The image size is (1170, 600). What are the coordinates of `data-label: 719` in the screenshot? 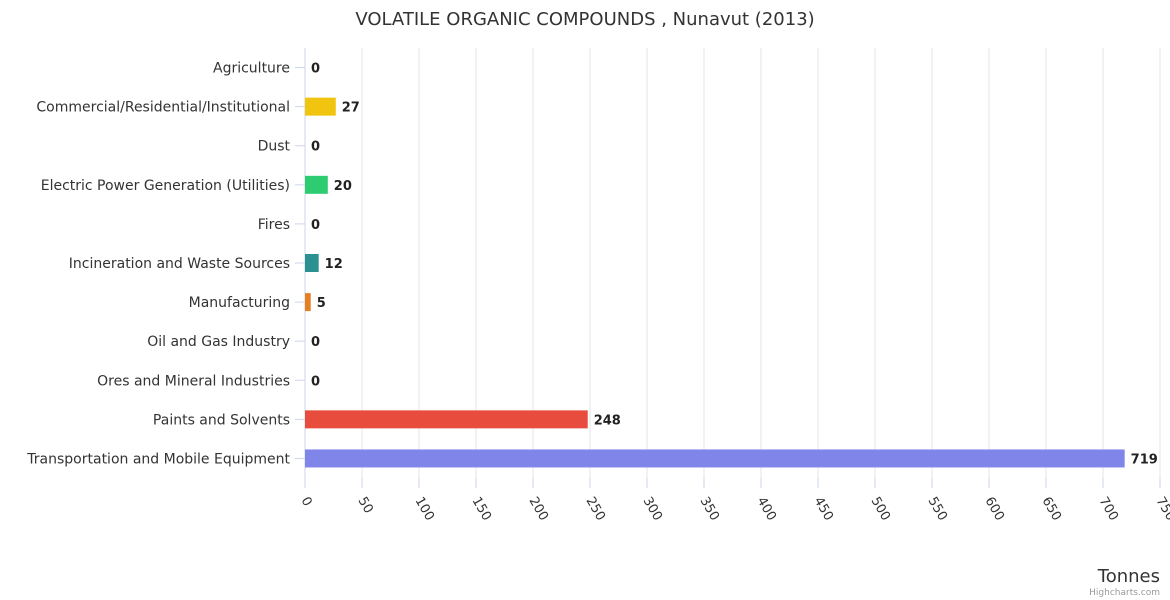 It's located at (1144, 459).